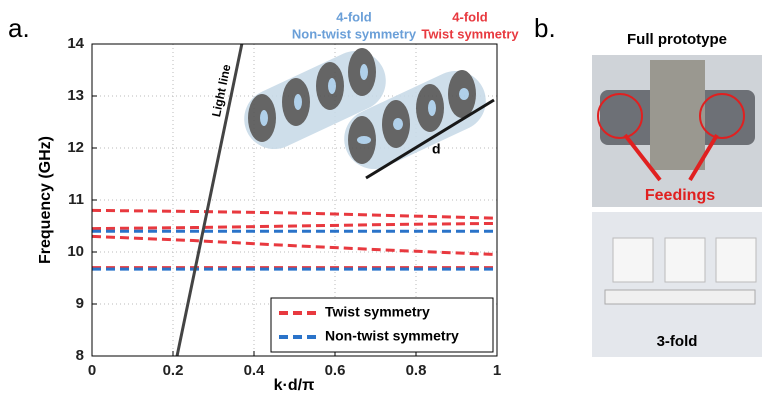 The image size is (770, 404). I want to click on annotation: d, so click(436, 149).